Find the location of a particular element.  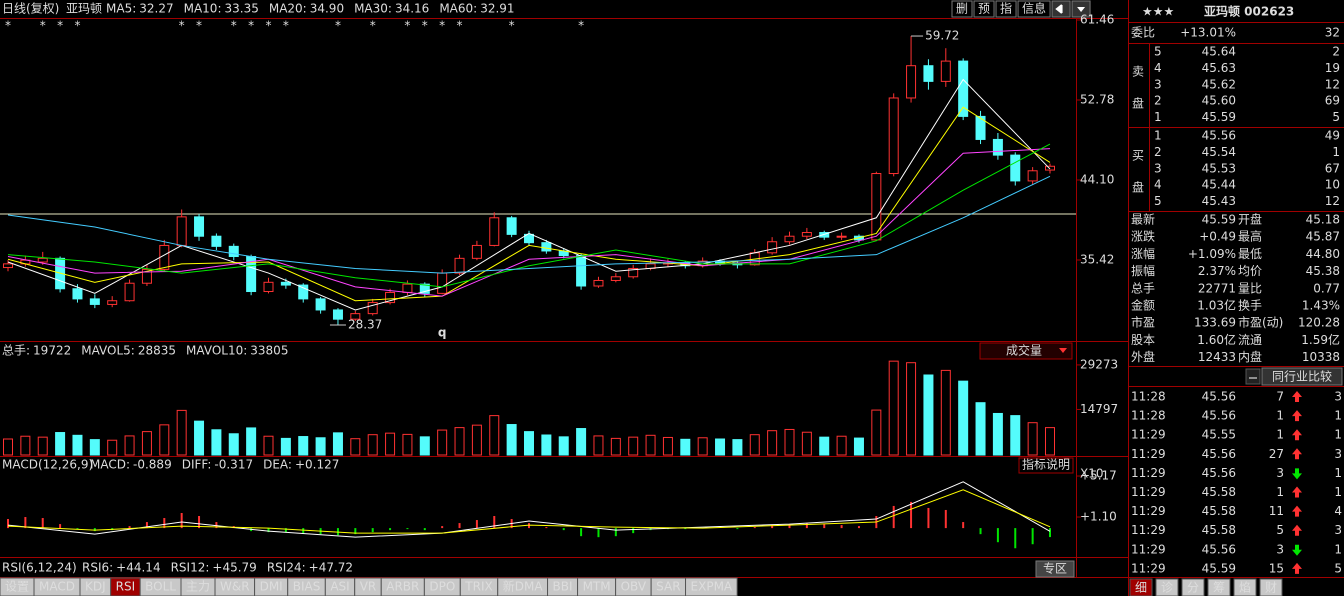

tick-price: 45.58 is located at coordinates (1219, 530).